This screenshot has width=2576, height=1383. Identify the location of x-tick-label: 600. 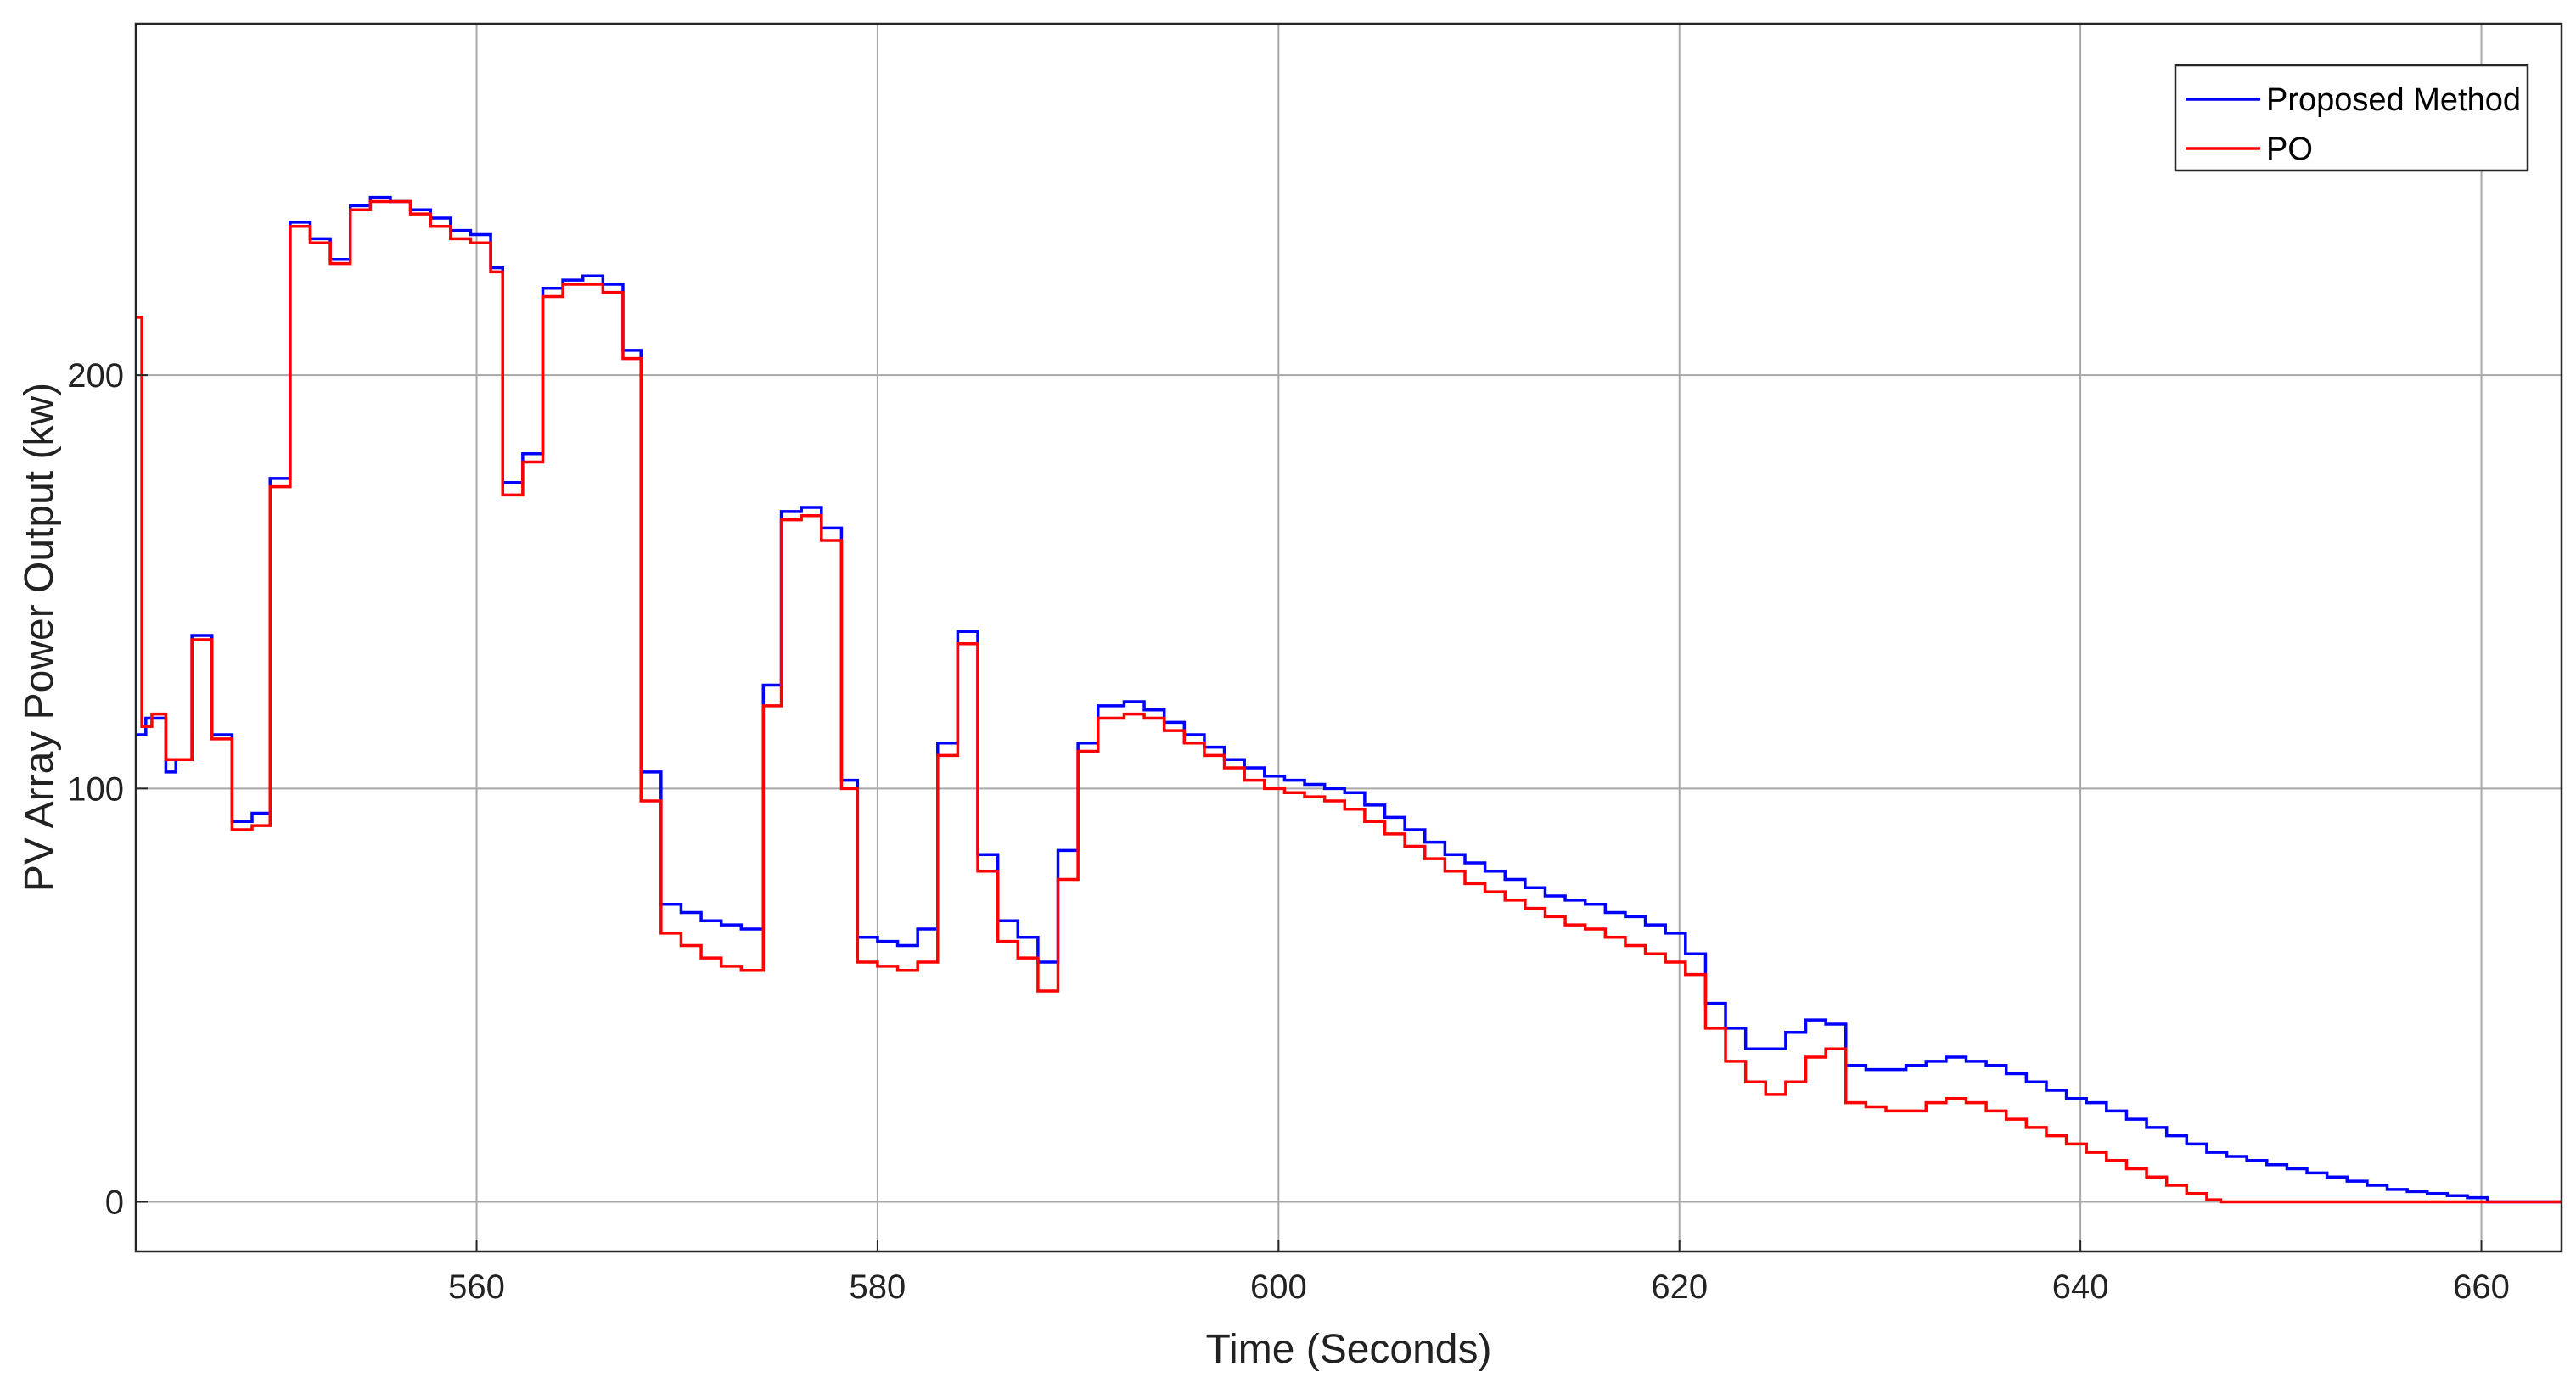
(1278, 1287).